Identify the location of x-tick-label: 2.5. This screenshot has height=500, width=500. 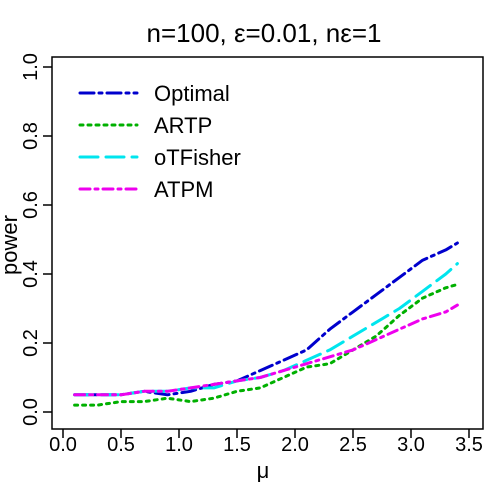
(353, 445).